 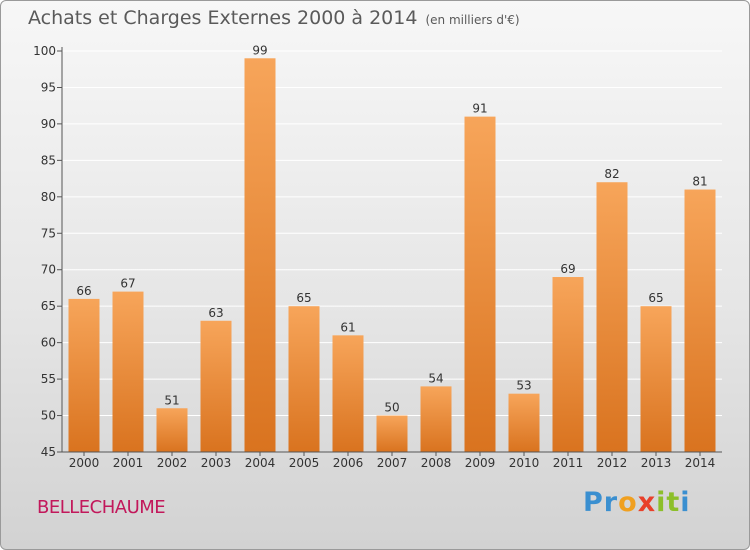 What do you see at coordinates (700, 463) in the screenshot?
I see `x-tick-label: 2014` at bounding box center [700, 463].